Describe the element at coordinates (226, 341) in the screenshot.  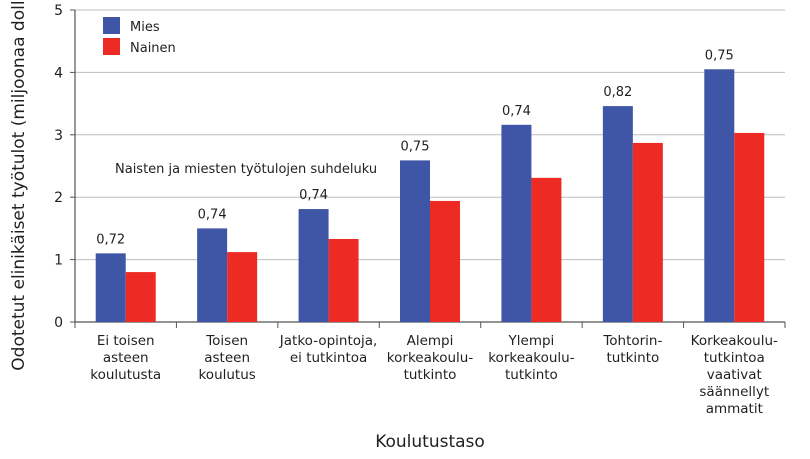
I see `x-tick-label-line: Toisen` at that location.